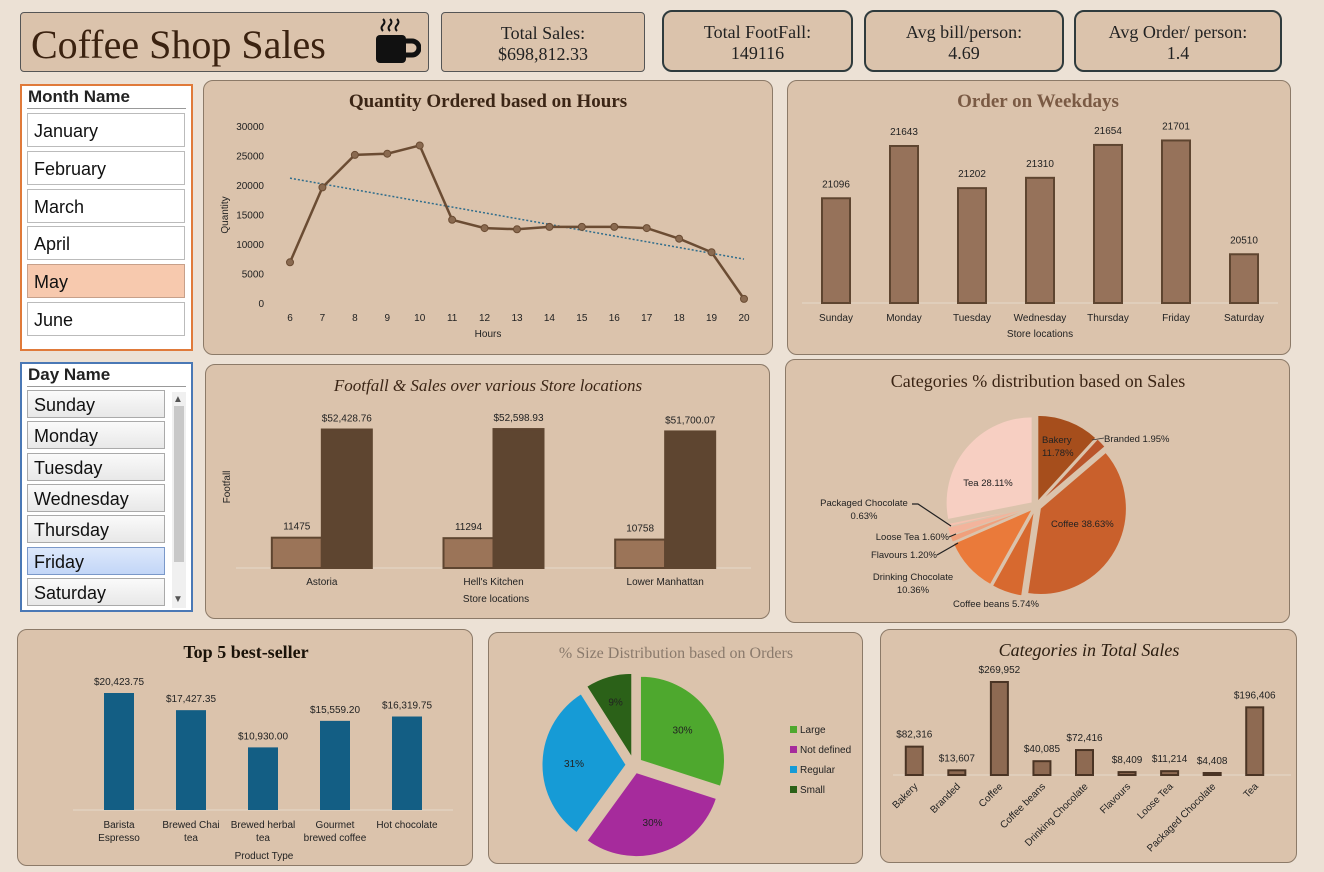 The height and width of the screenshot is (872, 1324). What do you see at coordinates (191, 699) in the screenshot?
I see `data-label: $17,427.35` at bounding box center [191, 699].